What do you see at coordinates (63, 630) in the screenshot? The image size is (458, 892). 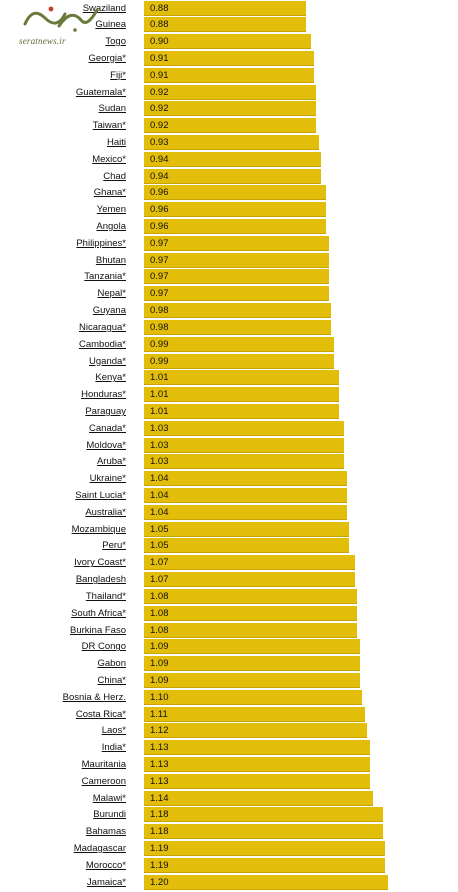 I see `country-label: Burkina Faso` at bounding box center [63, 630].